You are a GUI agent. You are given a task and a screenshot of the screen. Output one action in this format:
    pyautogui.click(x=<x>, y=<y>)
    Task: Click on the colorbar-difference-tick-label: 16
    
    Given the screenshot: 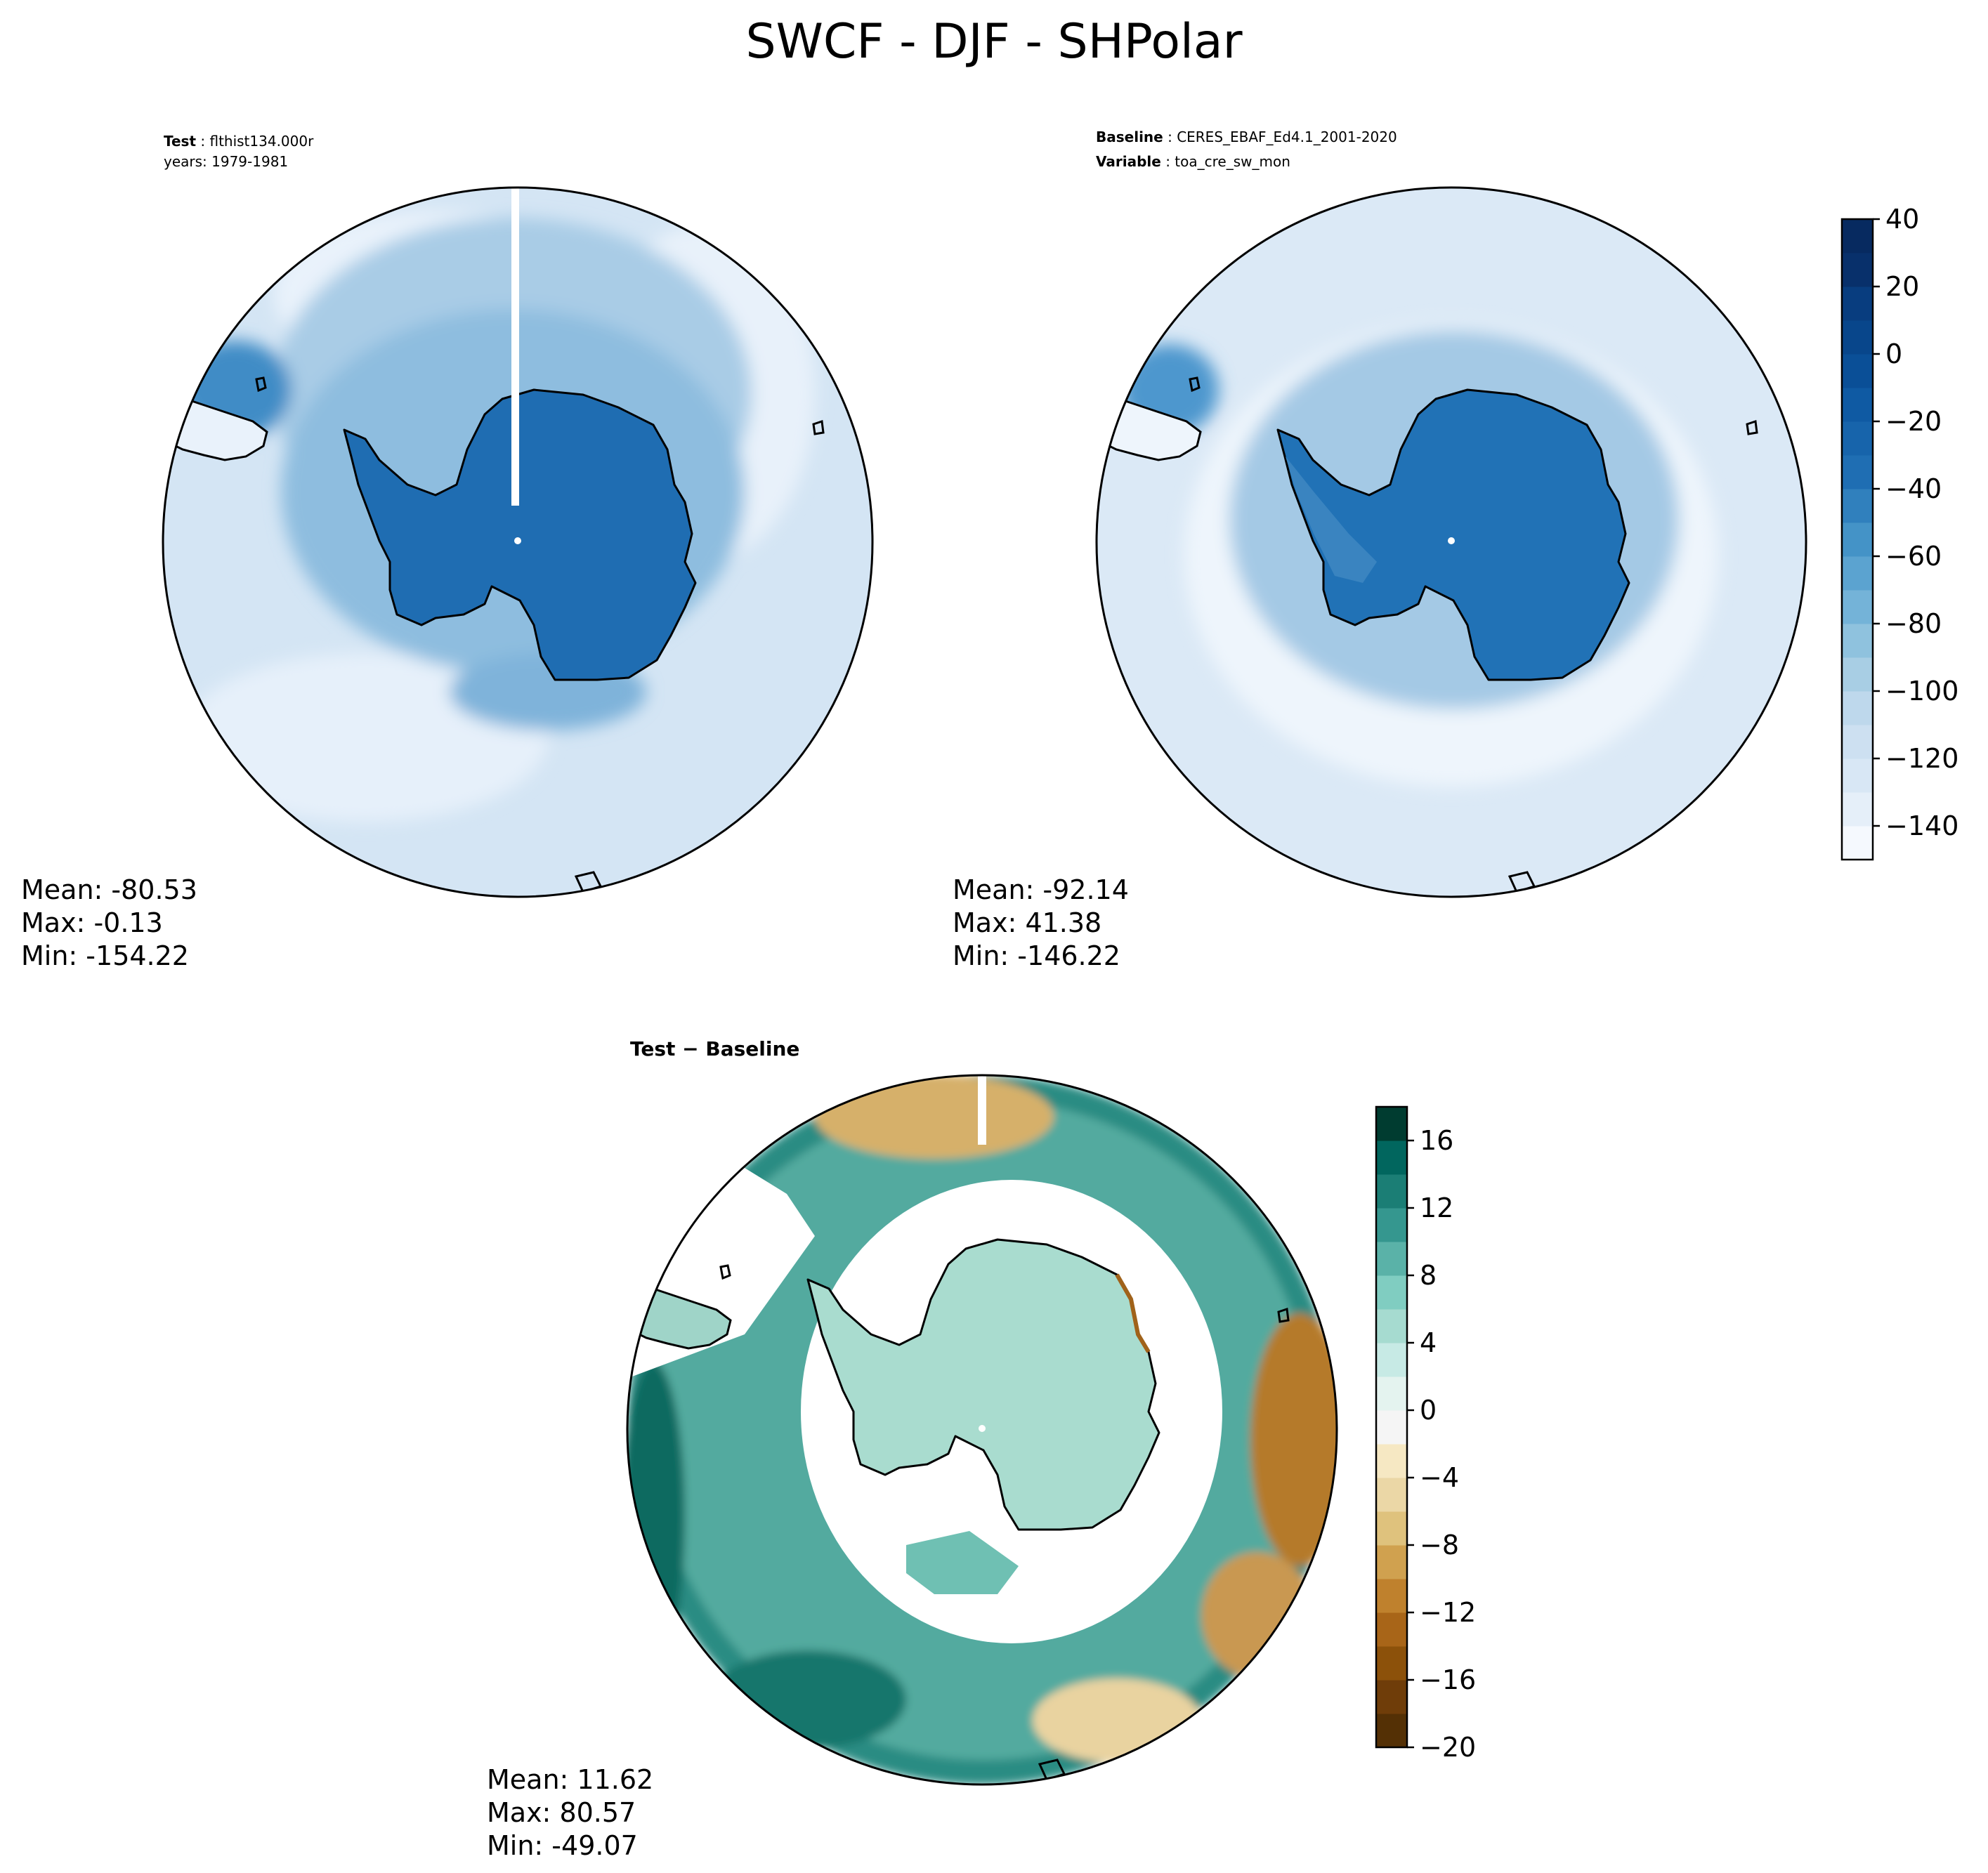 What is the action you would take?
    pyautogui.click(x=1436, y=1140)
    